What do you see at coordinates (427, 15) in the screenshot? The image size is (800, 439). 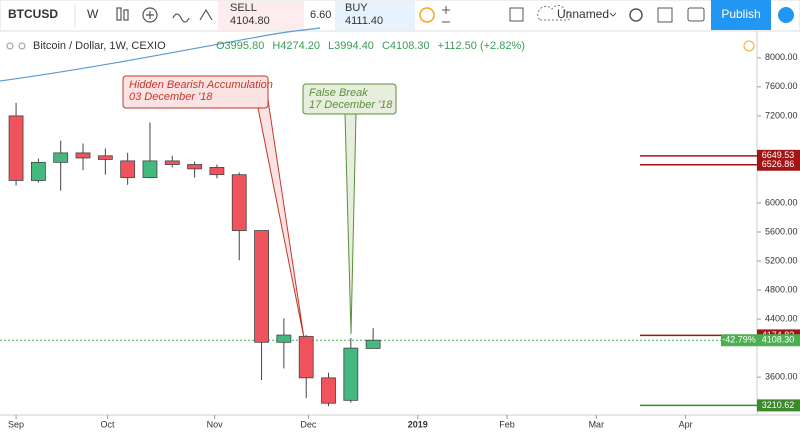 I see `info-icon` at bounding box center [427, 15].